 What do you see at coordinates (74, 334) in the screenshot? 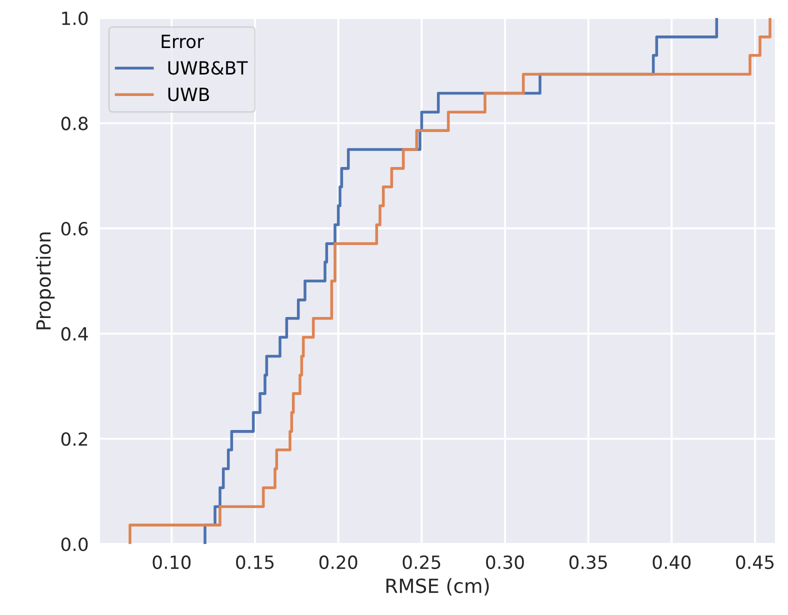
I see `y-tick-label: 0.4` at bounding box center [74, 334].